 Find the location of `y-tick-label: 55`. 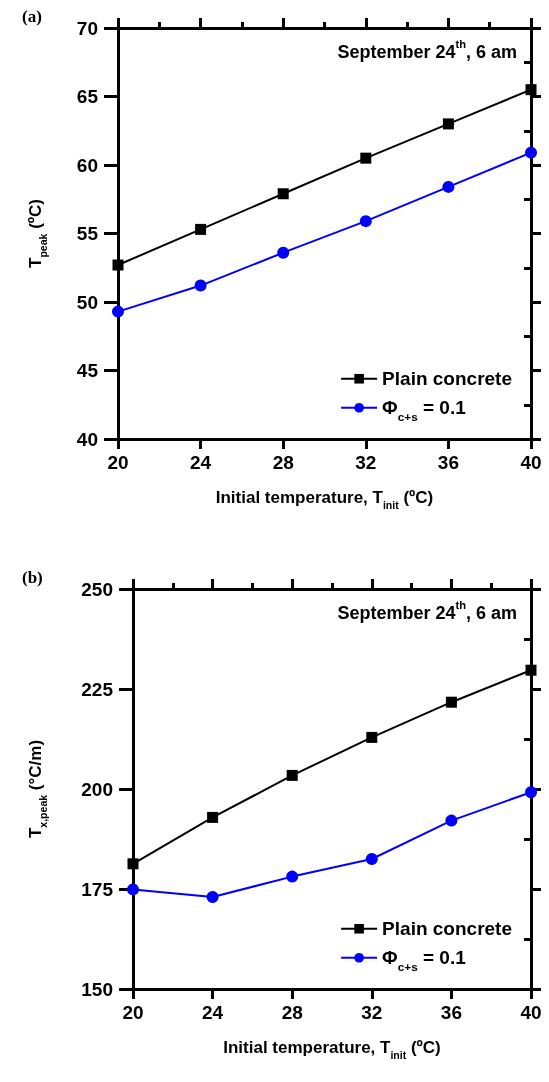

y-tick-label: 55 is located at coordinates (87, 233).